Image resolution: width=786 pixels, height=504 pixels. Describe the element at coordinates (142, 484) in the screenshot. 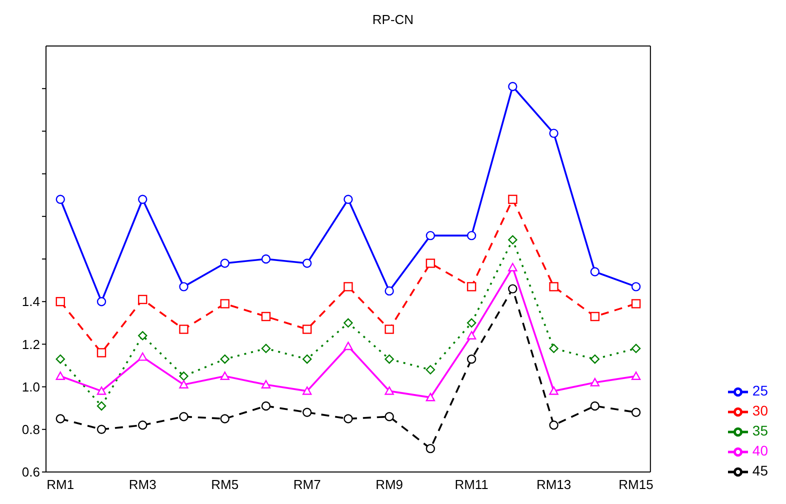

I see `x-tick-label: RM3` at that location.